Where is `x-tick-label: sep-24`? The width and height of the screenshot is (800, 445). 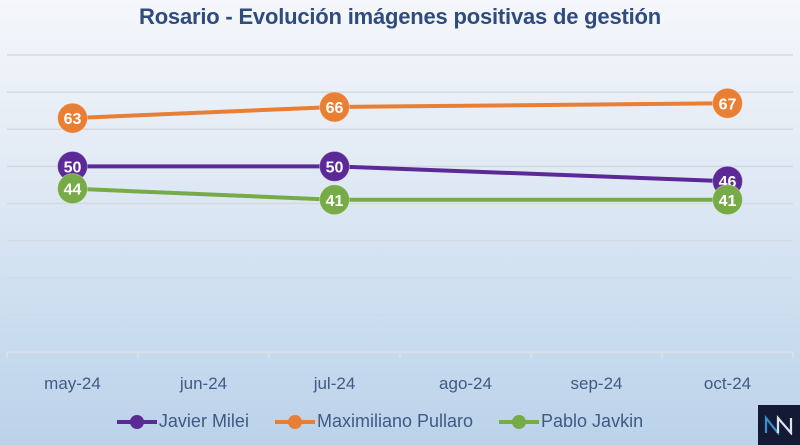
x-tick-label: sep-24 is located at coordinates (597, 383).